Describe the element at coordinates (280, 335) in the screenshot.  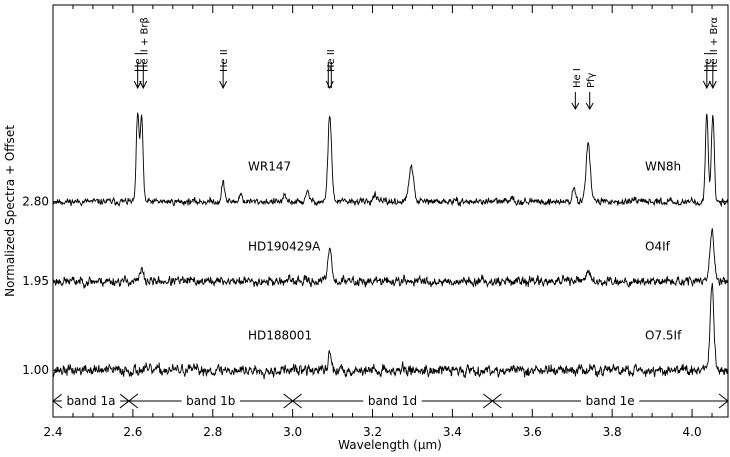
I see `series-name-label: HD188001` at that location.